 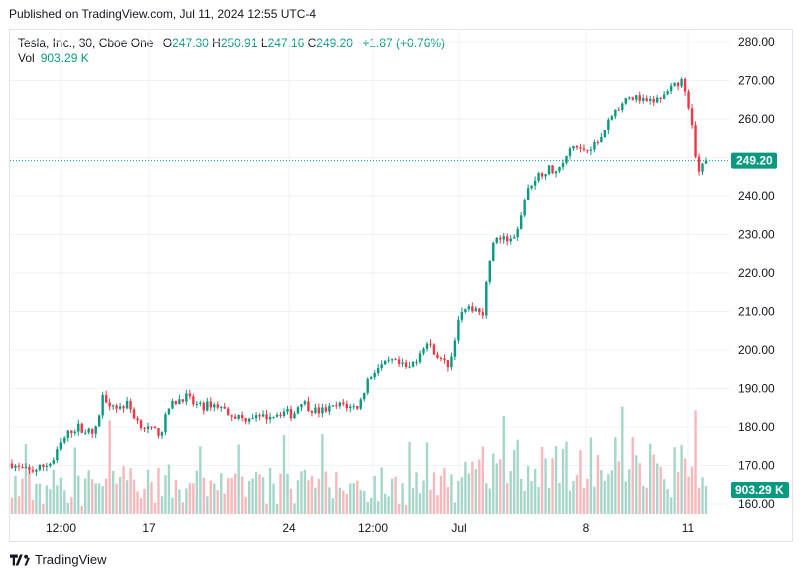 I want to click on y-tick-label: 210.00, so click(x=756, y=312).